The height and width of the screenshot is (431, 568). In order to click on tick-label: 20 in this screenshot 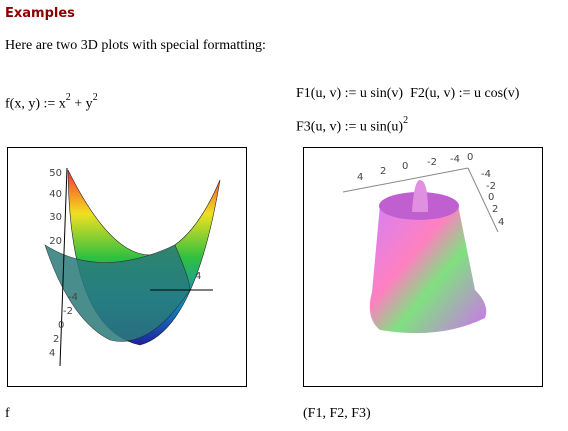, I will do `click(55, 241)`.